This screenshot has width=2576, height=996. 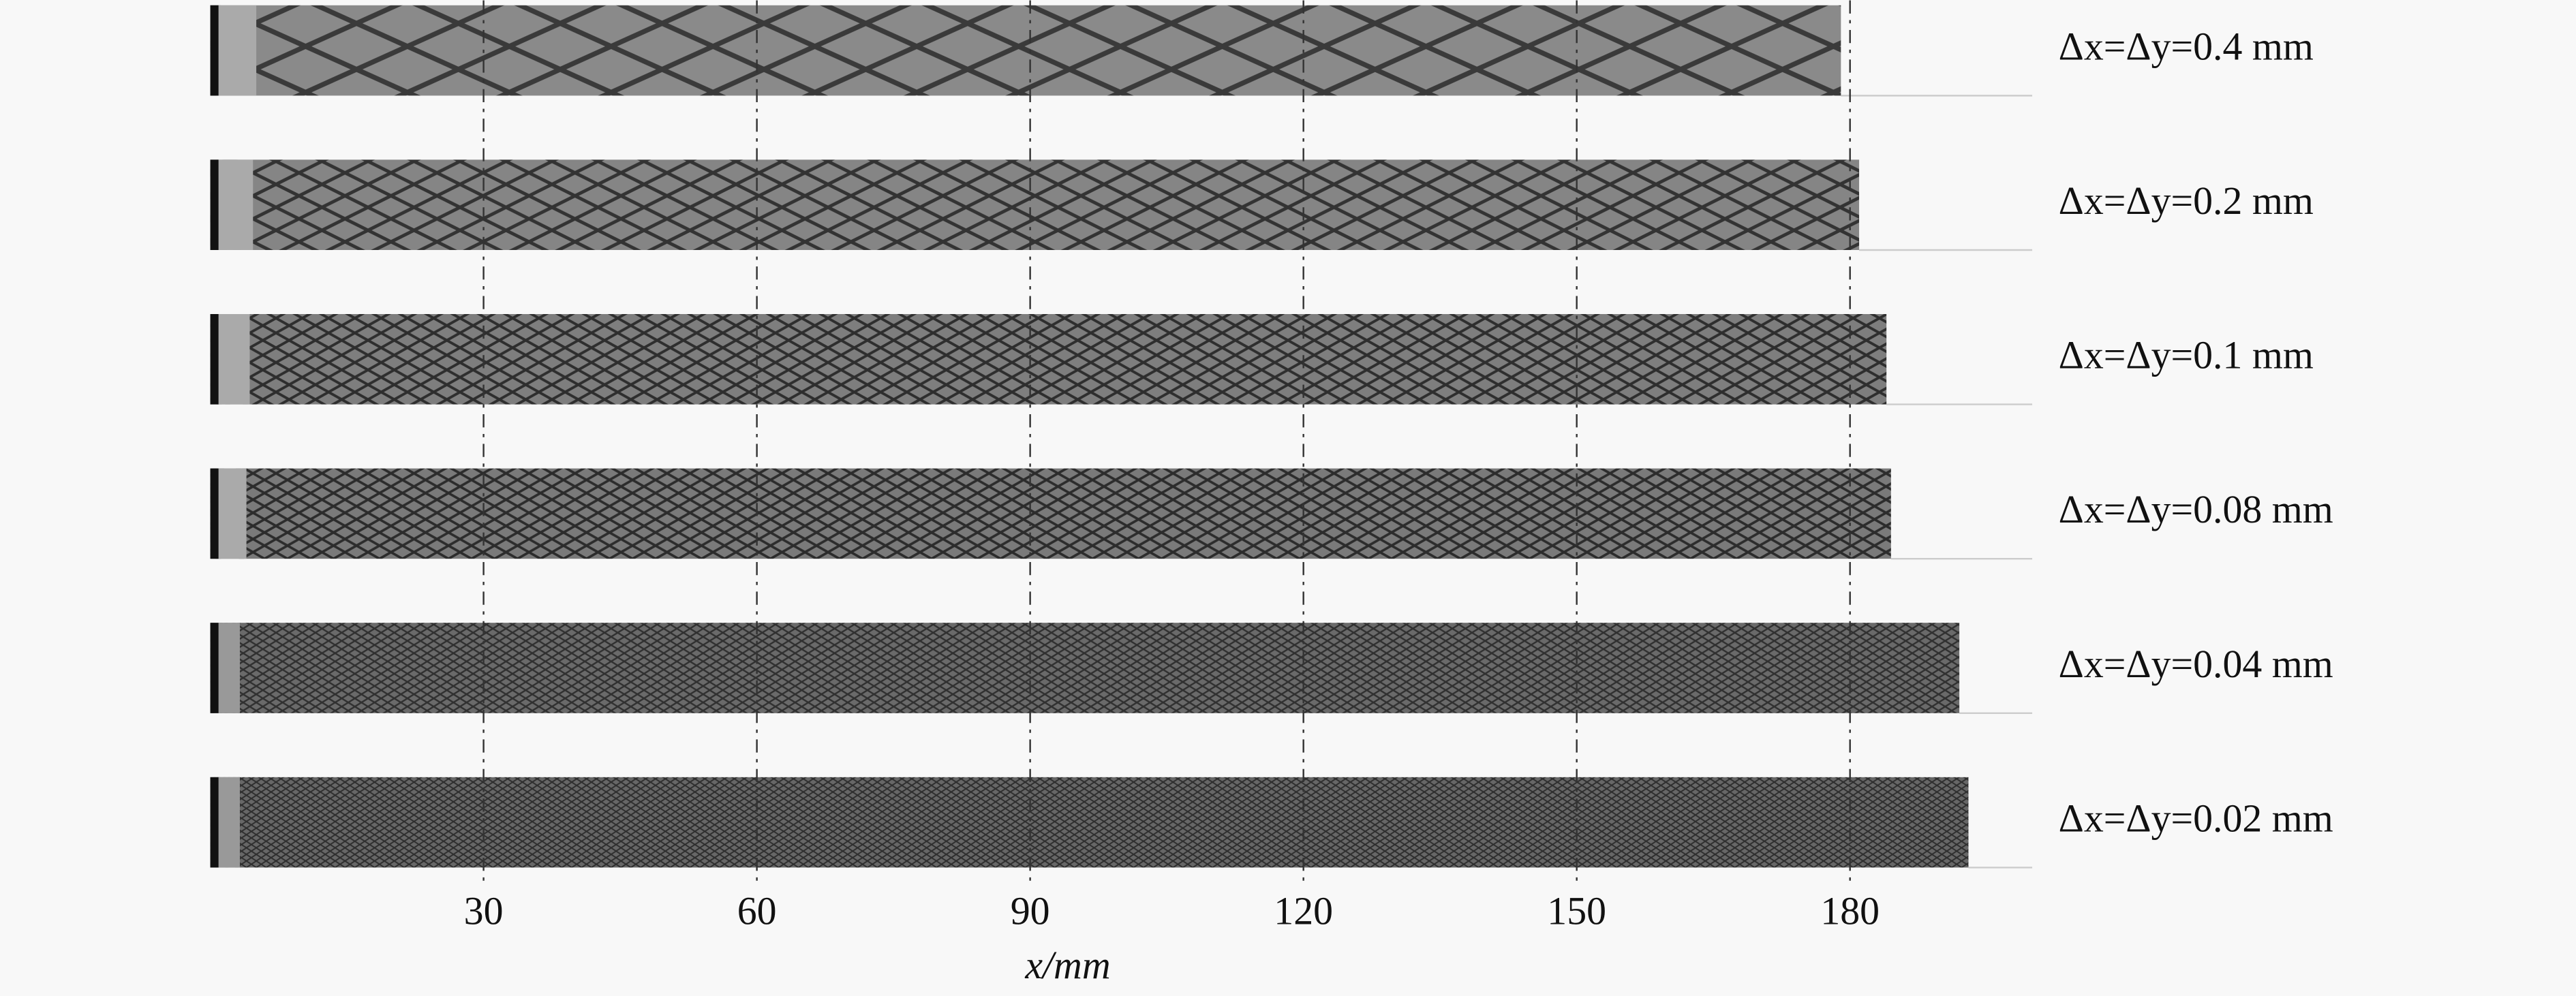 I want to click on strip-label: Δx=Δy=0.1 mm, so click(x=2186, y=355).